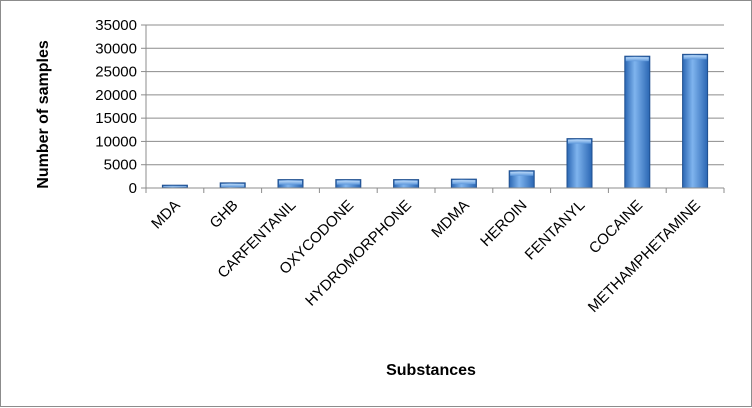 The height and width of the screenshot is (408, 752). Describe the element at coordinates (637, 122) in the screenshot. I see `bar-cocaine` at that location.